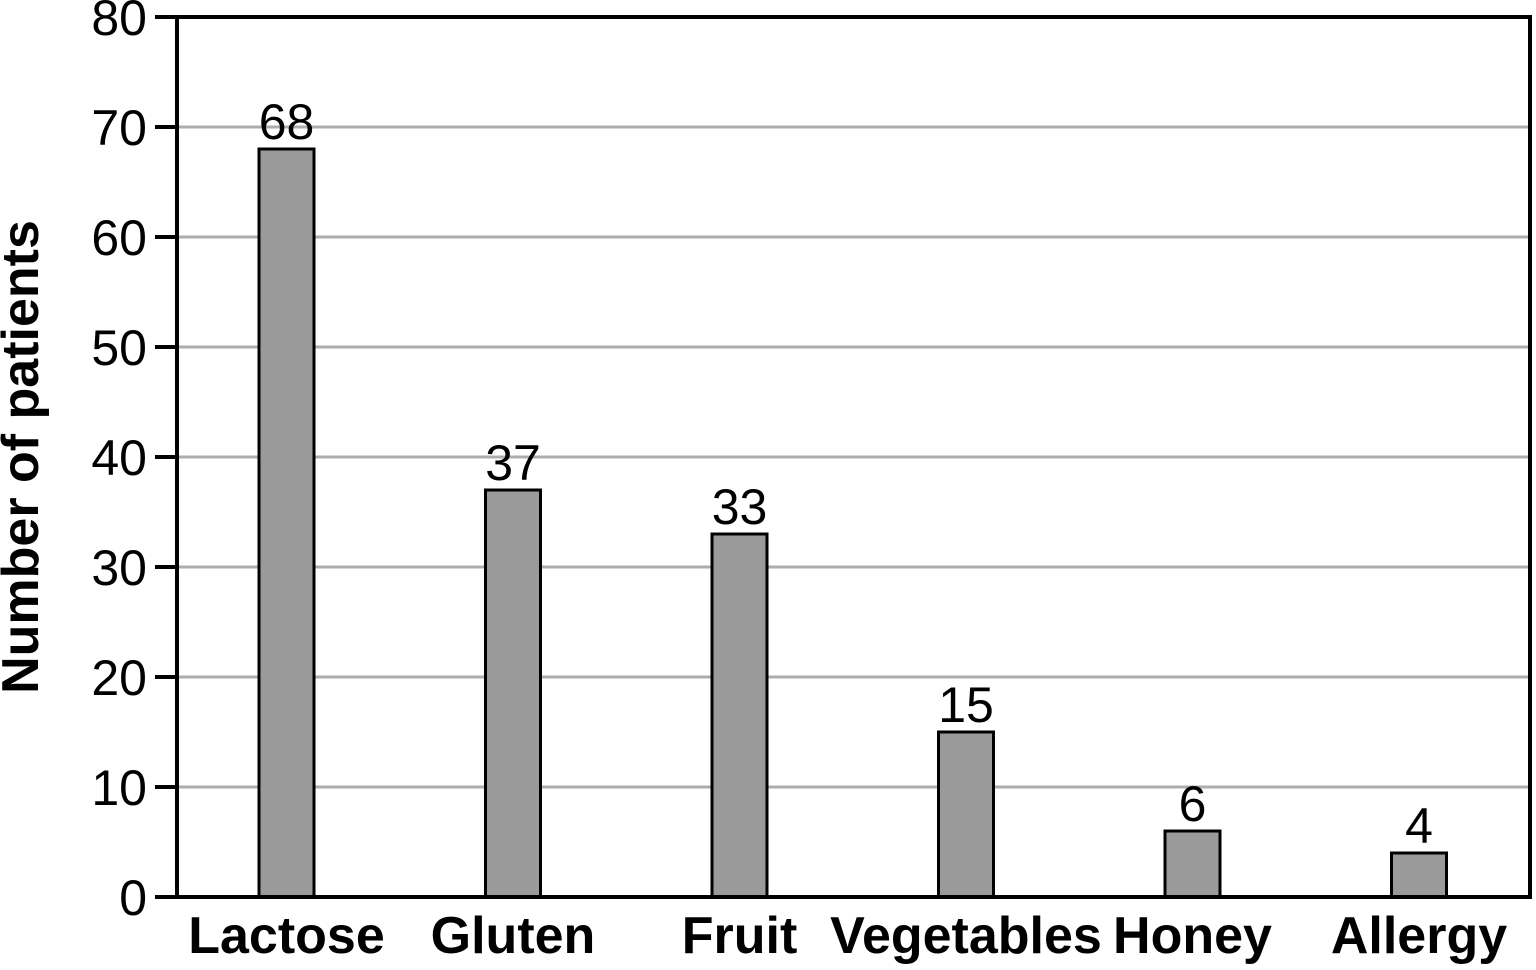 The width and height of the screenshot is (1536, 970). What do you see at coordinates (286, 936) in the screenshot?
I see `x-category-label-lactose: Lactose` at bounding box center [286, 936].